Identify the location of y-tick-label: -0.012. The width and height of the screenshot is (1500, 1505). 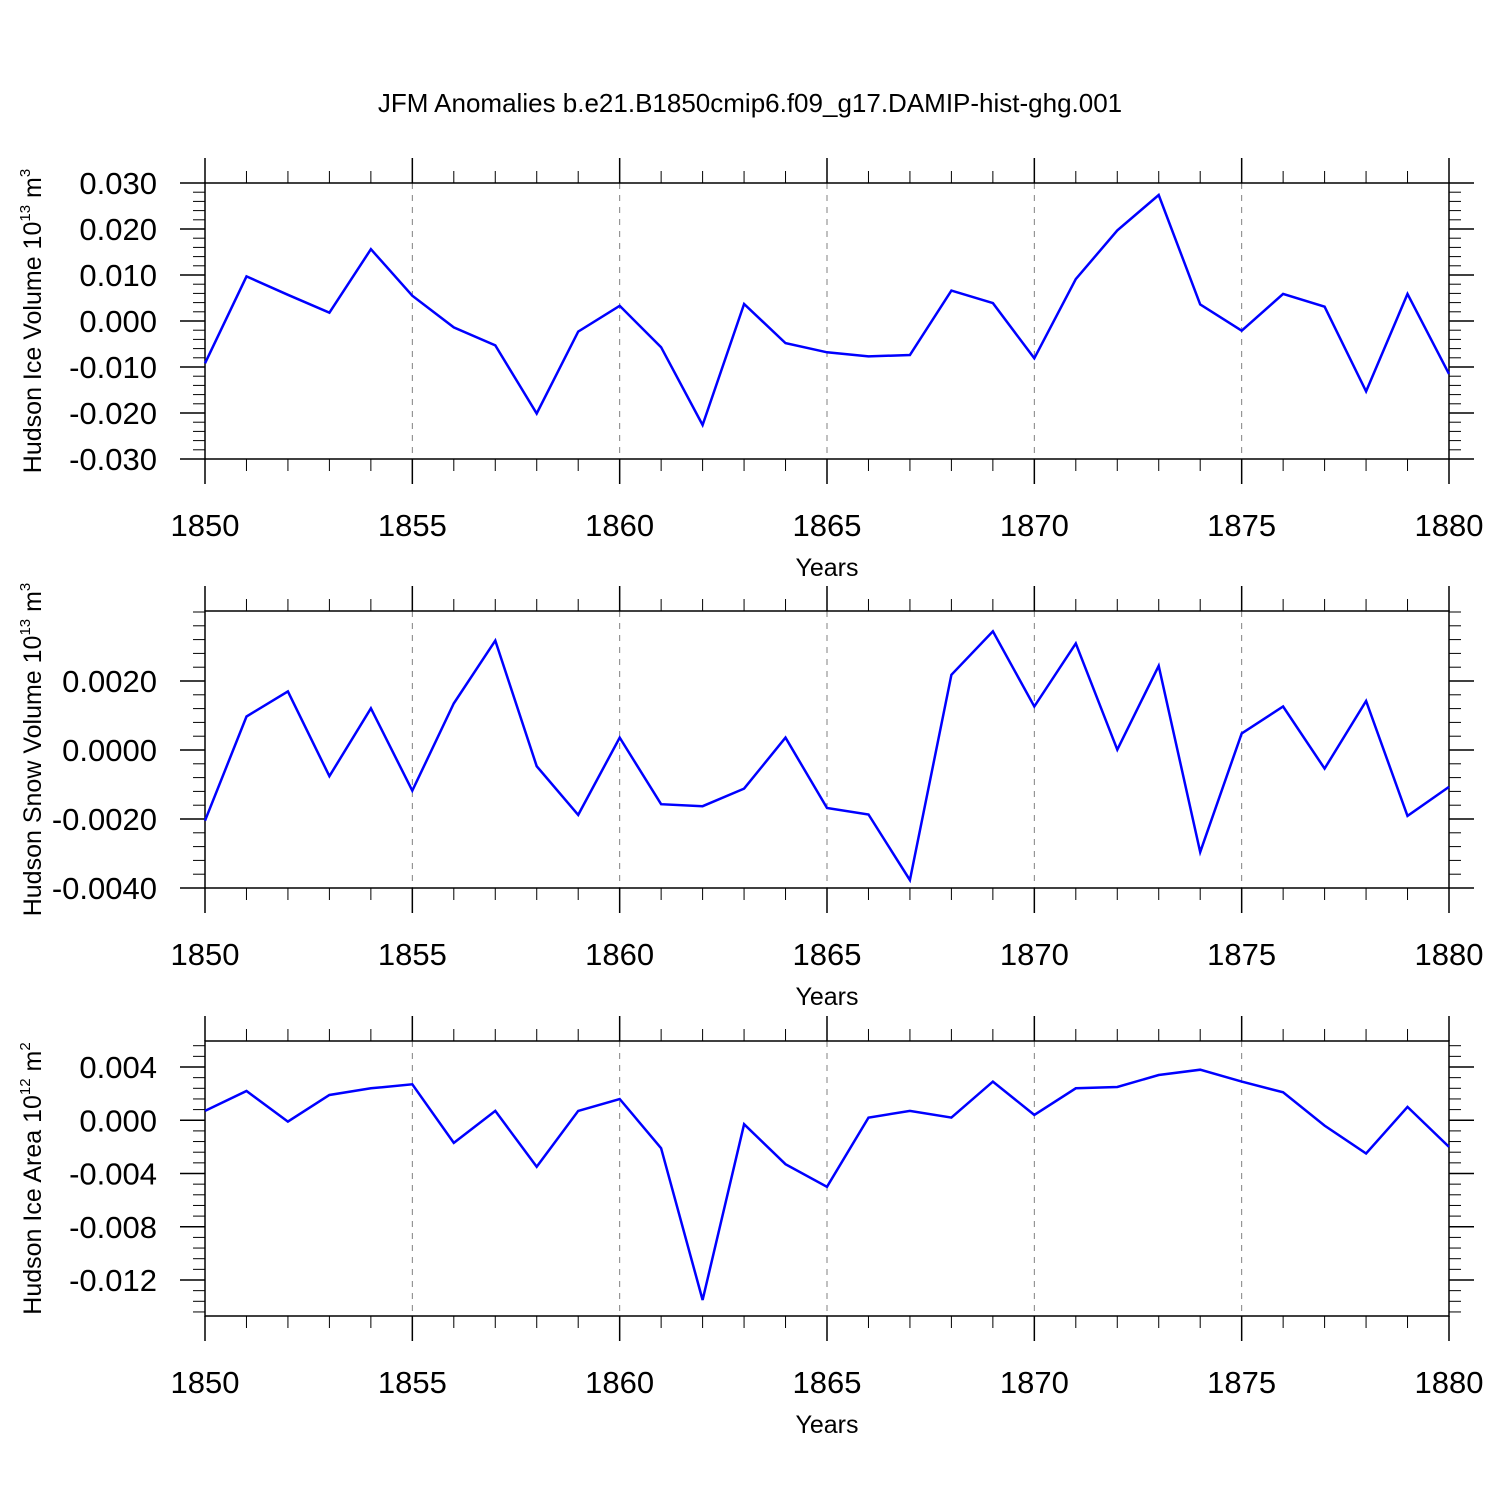
(113, 1280).